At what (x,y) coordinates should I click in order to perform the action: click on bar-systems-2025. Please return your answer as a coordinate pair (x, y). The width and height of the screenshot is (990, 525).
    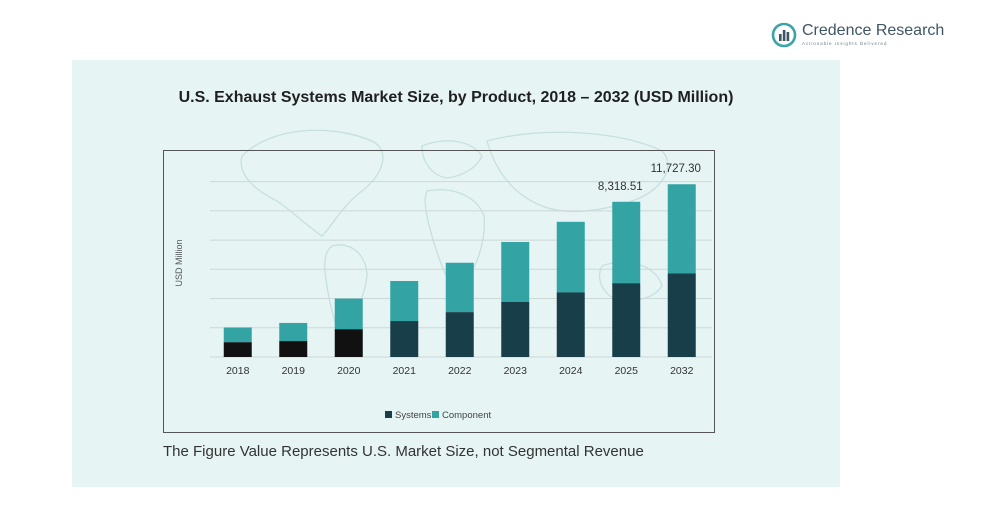
    Looking at the image, I should click on (626, 320).